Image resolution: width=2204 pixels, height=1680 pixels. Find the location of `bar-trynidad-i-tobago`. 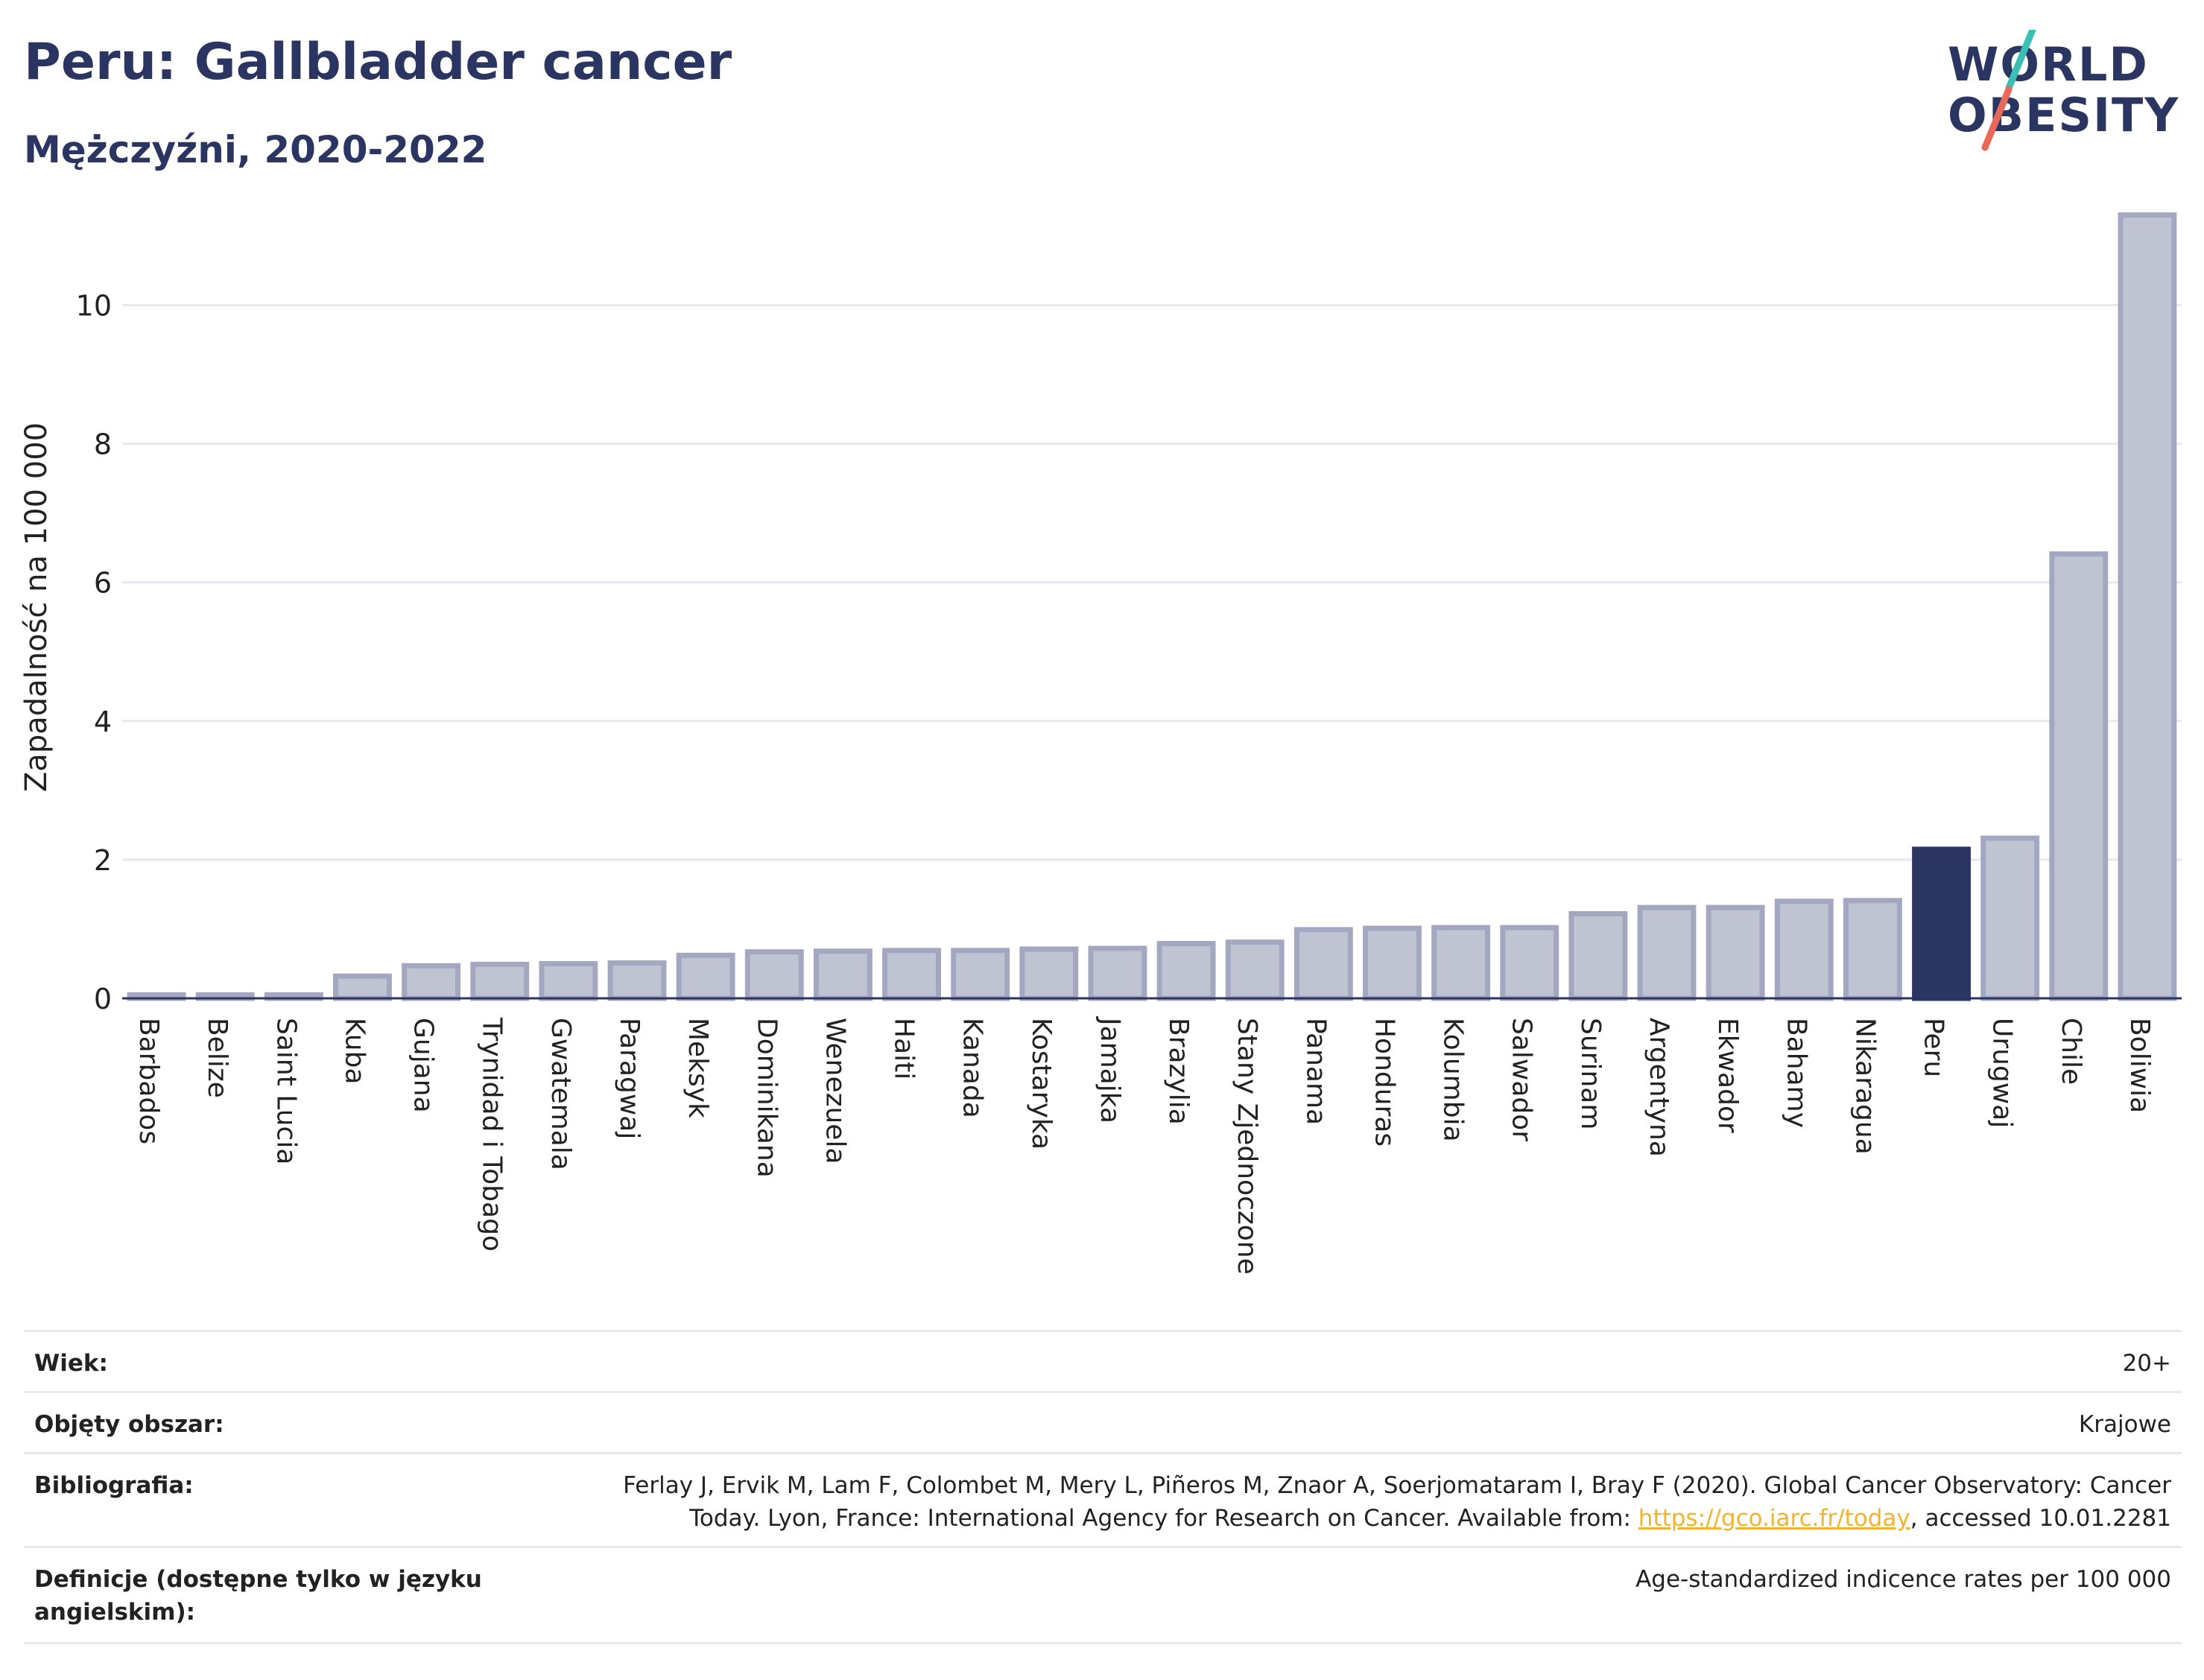

bar-trynidad-i-tobago is located at coordinates (500, 981).